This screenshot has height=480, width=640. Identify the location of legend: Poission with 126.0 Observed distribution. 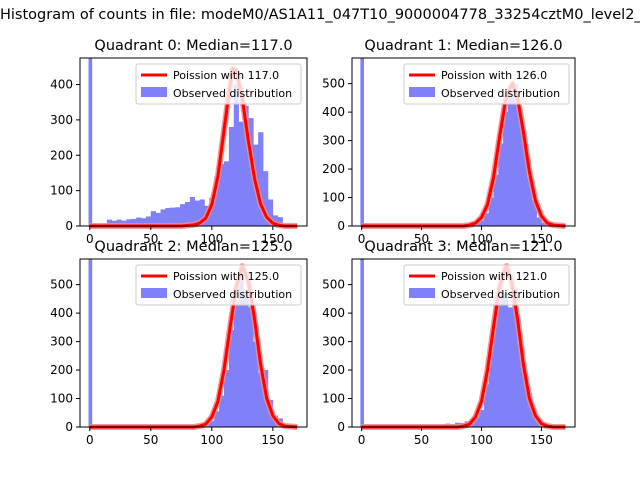
(486, 84).